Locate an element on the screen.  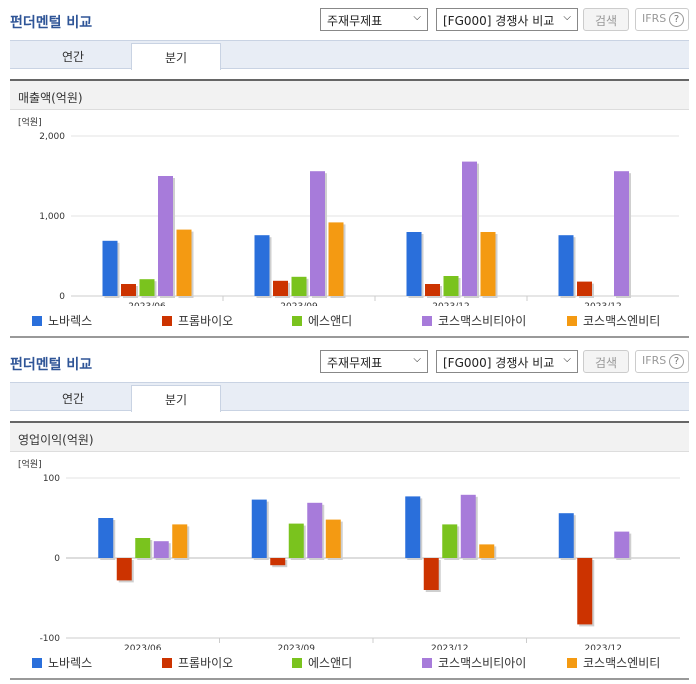
y-tick-label: -100 is located at coordinates (50, 639).